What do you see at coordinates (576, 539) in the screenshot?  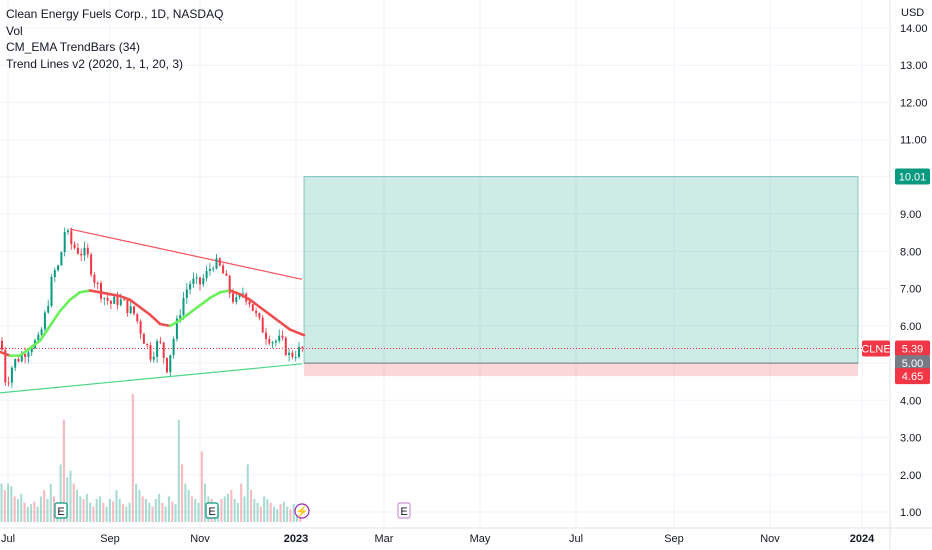 I see `time-axis-tick: Jul` at bounding box center [576, 539].